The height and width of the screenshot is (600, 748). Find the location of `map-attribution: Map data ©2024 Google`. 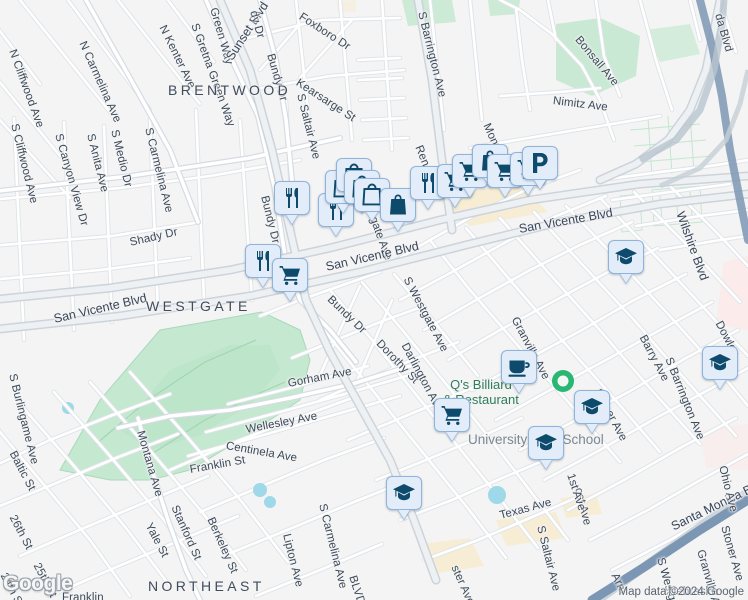

map-attribution: Map data ©2024 Google is located at coordinates (681, 592).